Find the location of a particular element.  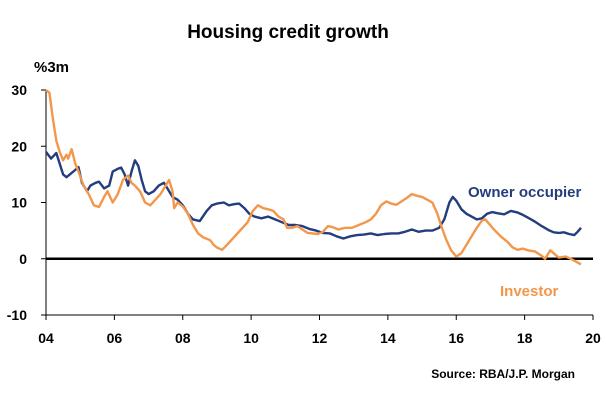

x-tick-label: 16 is located at coordinates (456, 338).